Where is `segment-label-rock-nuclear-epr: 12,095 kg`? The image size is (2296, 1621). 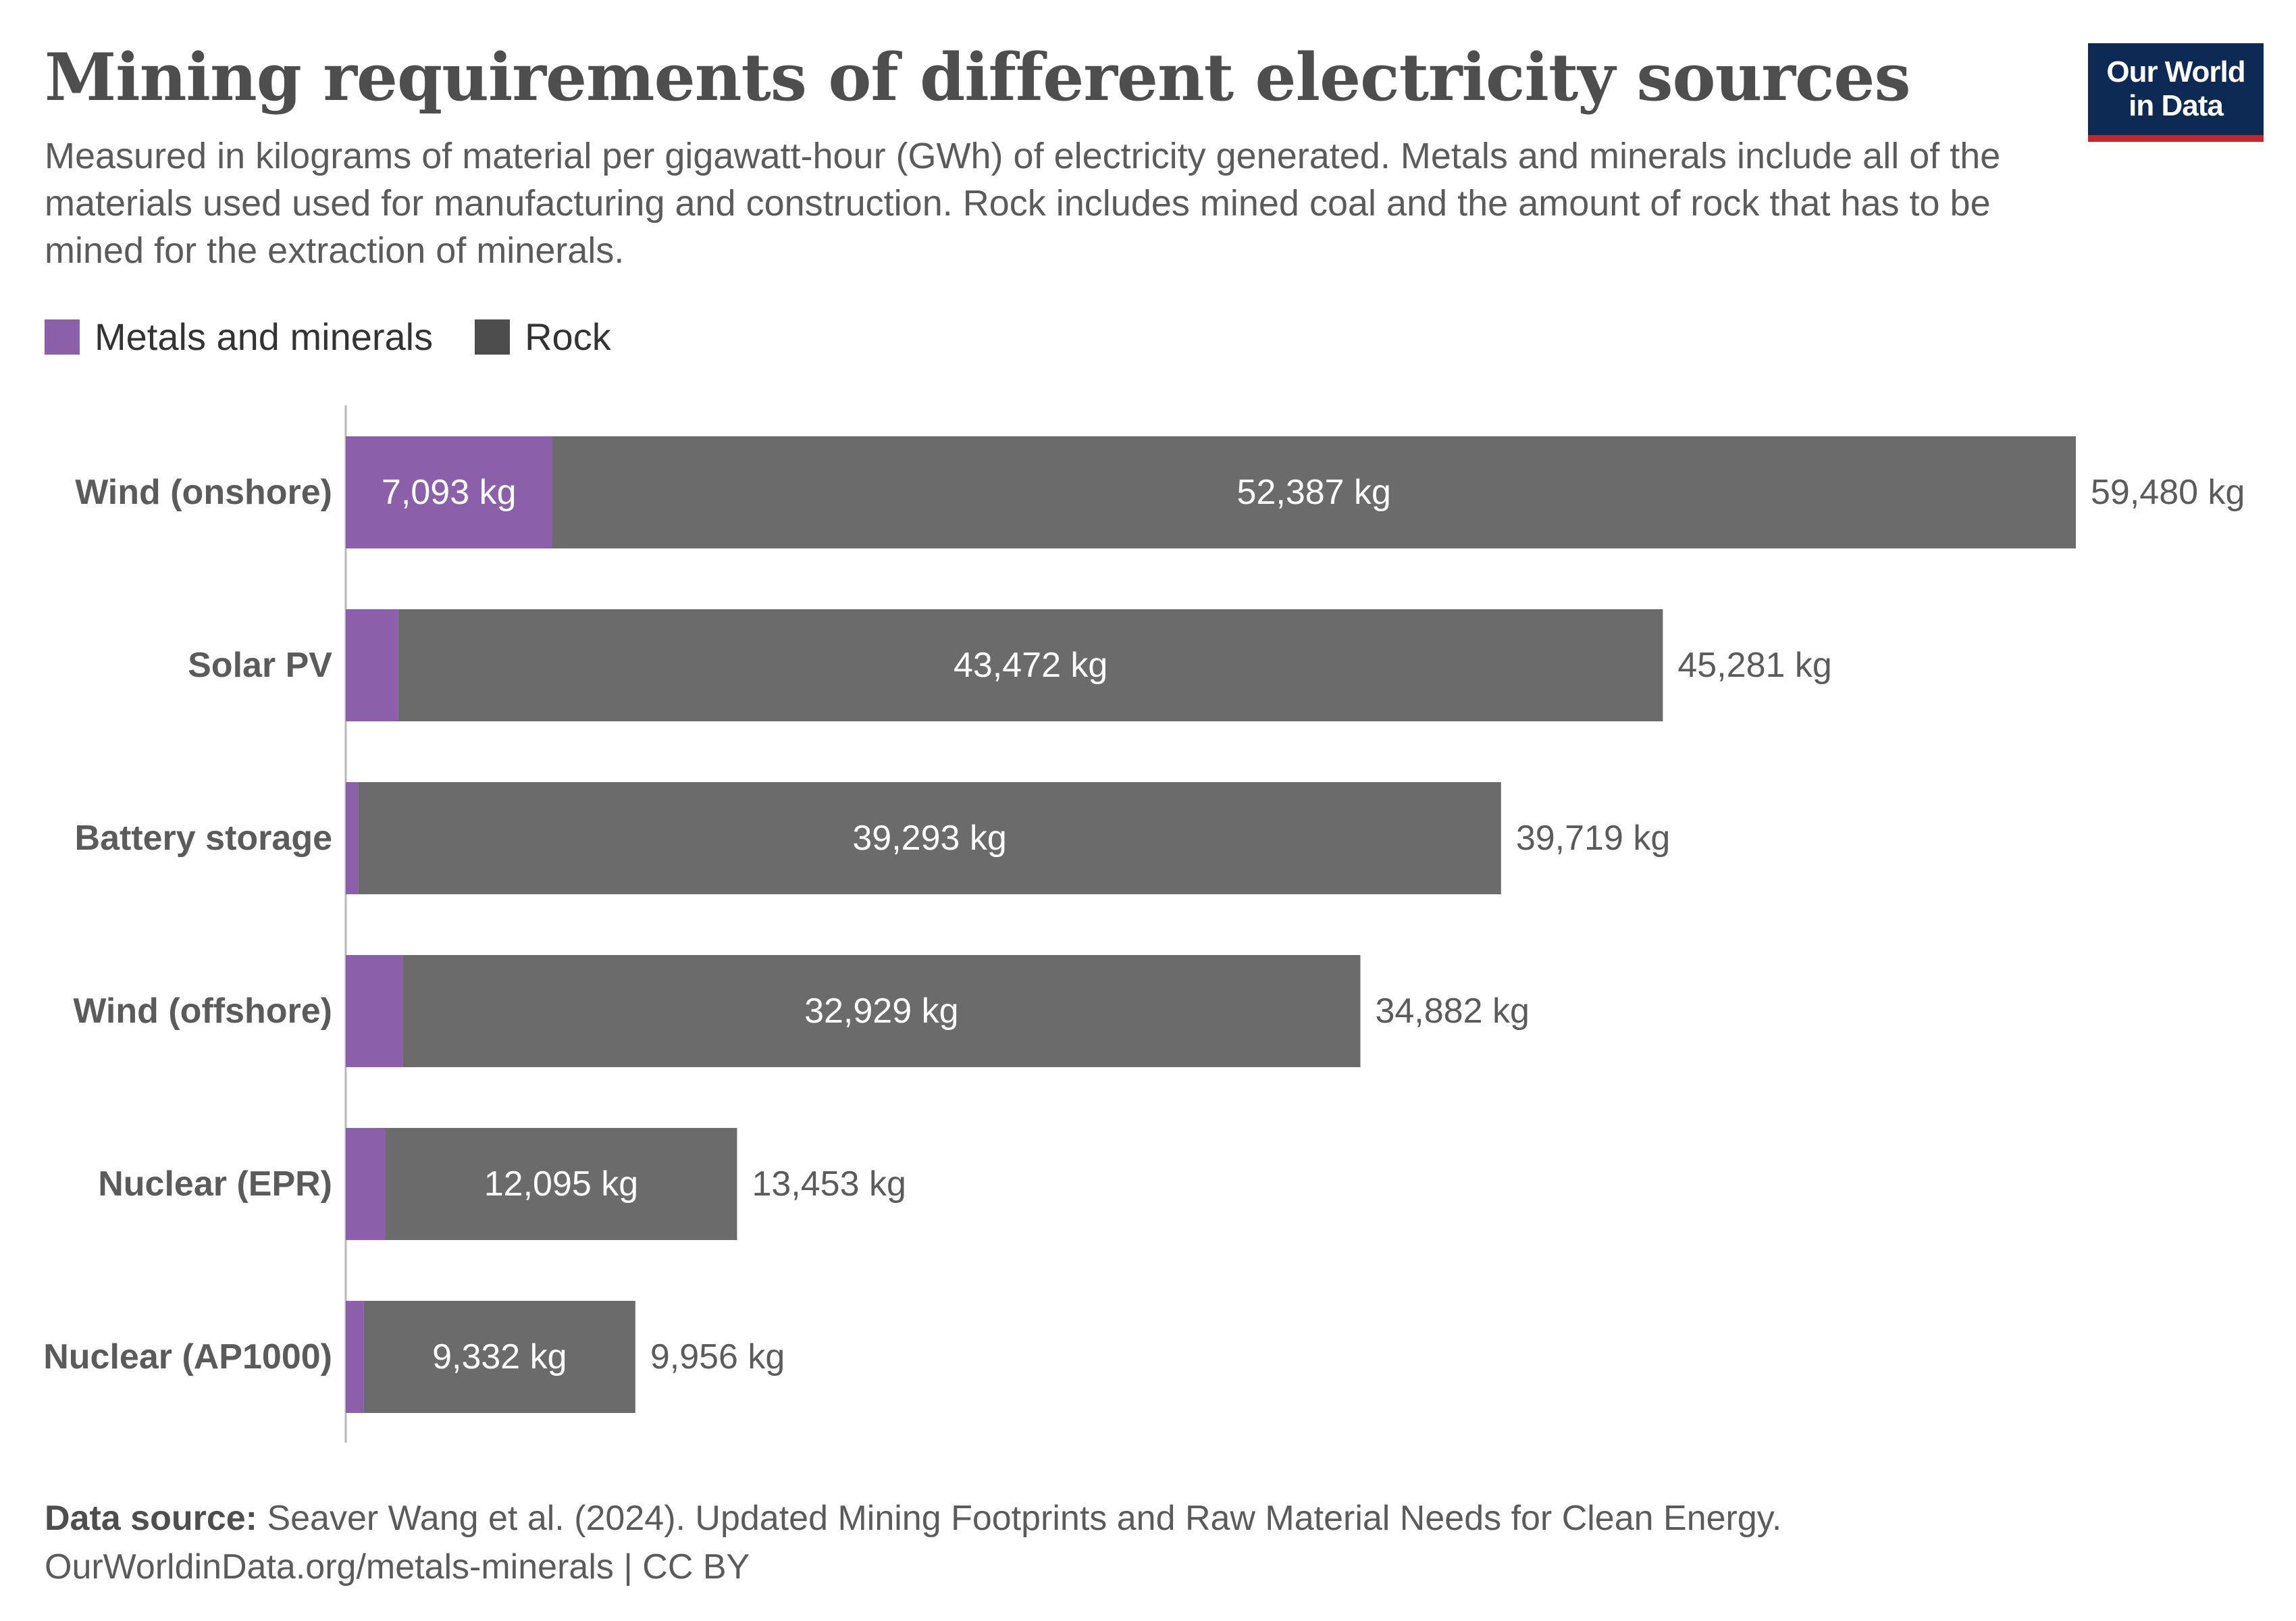 segment-label-rock-nuclear-epr: 12,095 kg is located at coordinates (561, 1184).